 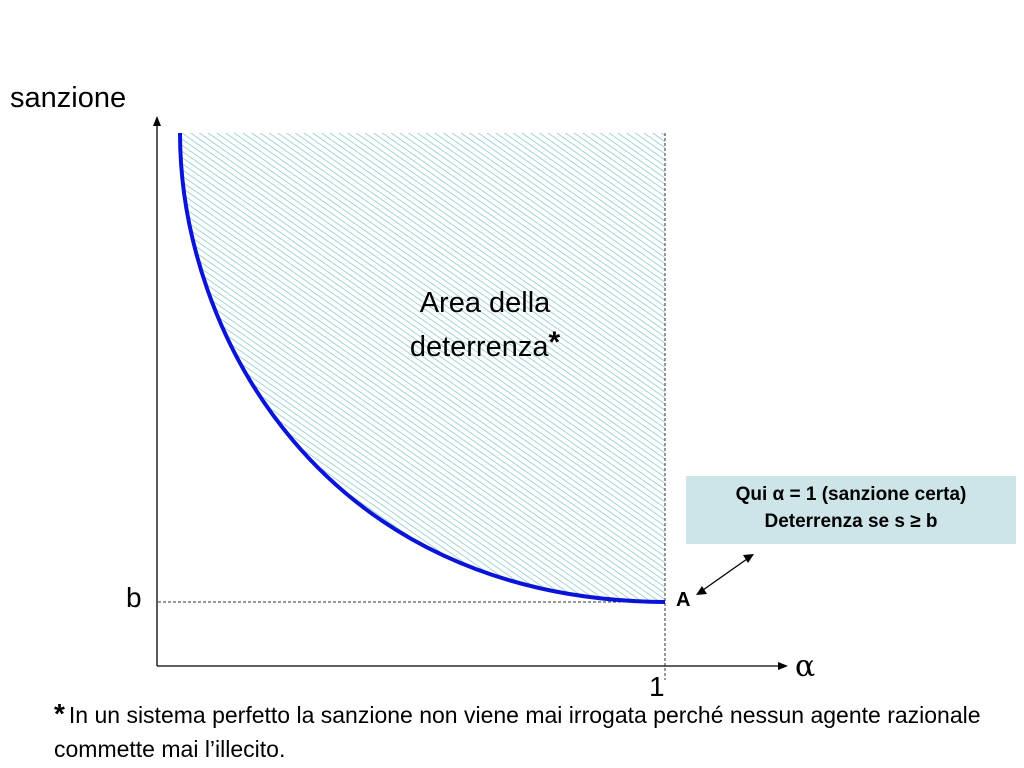 I want to click on y-axis-label: sanzione, so click(x=68, y=98).